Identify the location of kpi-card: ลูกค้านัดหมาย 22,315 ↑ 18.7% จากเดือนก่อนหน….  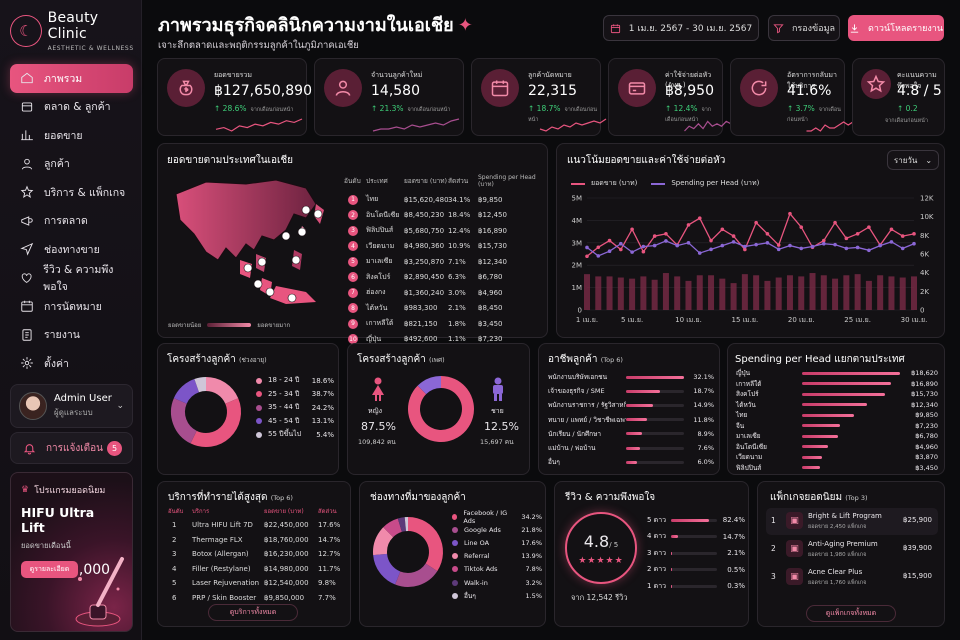
(539, 97).